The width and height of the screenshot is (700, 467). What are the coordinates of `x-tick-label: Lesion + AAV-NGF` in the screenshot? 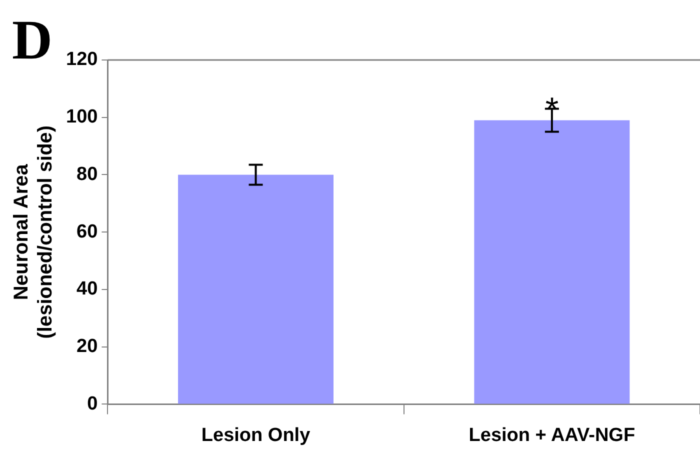 It's located at (552, 435).